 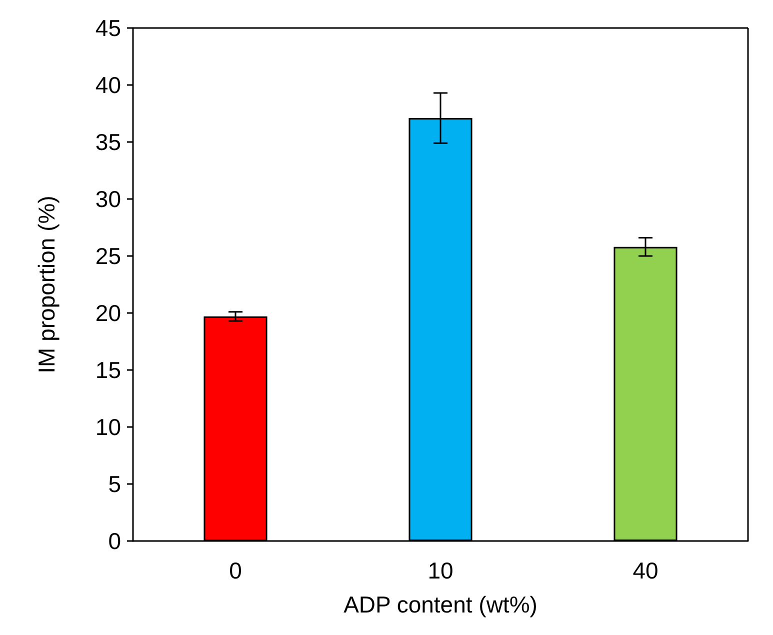 What do you see at coordinates (108, 256) in the screenshot?
I see `y-tick-label: 25` at bounding box center [108, 256].